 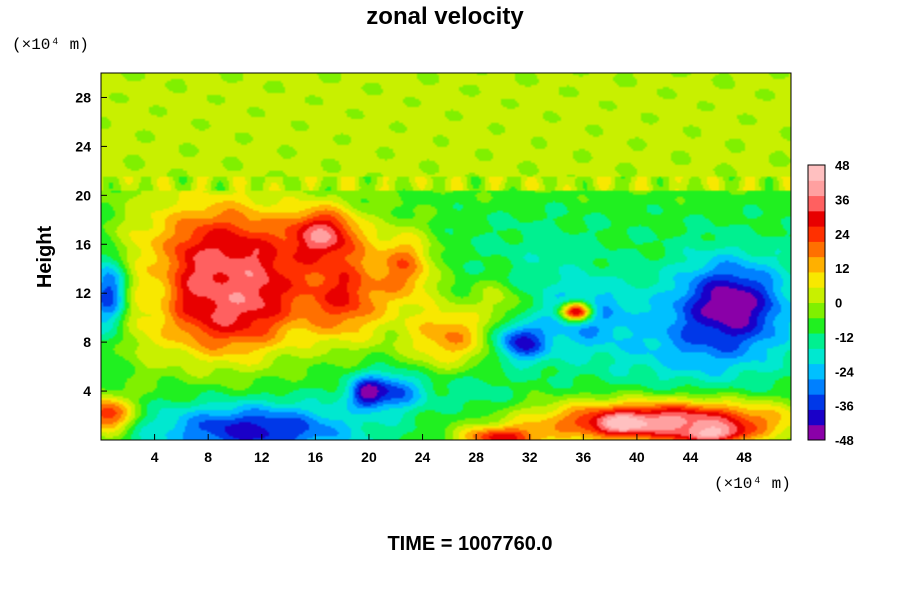 I want to click on colorbar, so click(x=816, y=302).